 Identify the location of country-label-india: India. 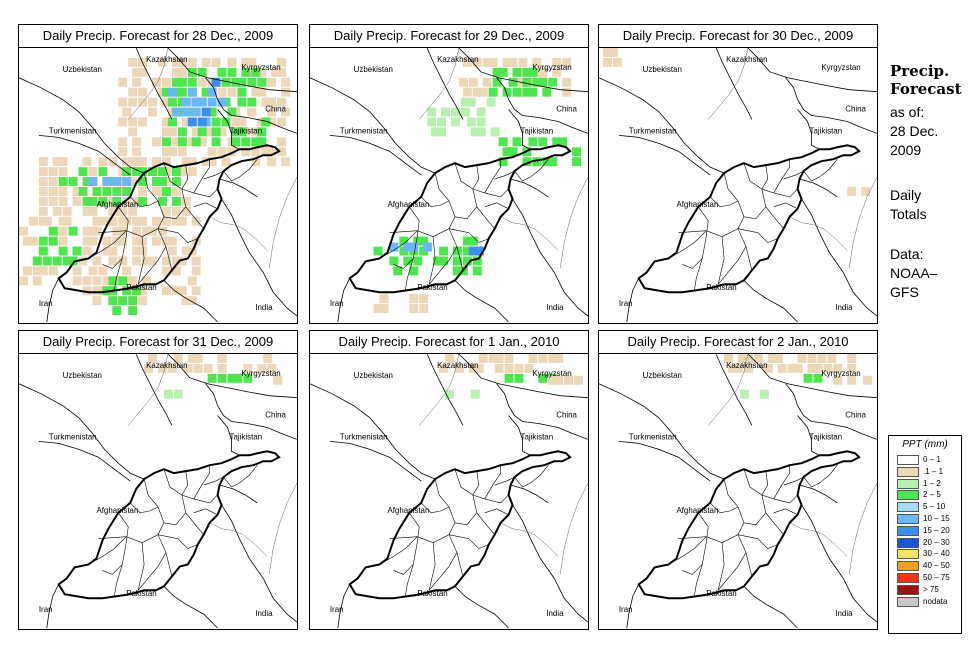
(555, 307).